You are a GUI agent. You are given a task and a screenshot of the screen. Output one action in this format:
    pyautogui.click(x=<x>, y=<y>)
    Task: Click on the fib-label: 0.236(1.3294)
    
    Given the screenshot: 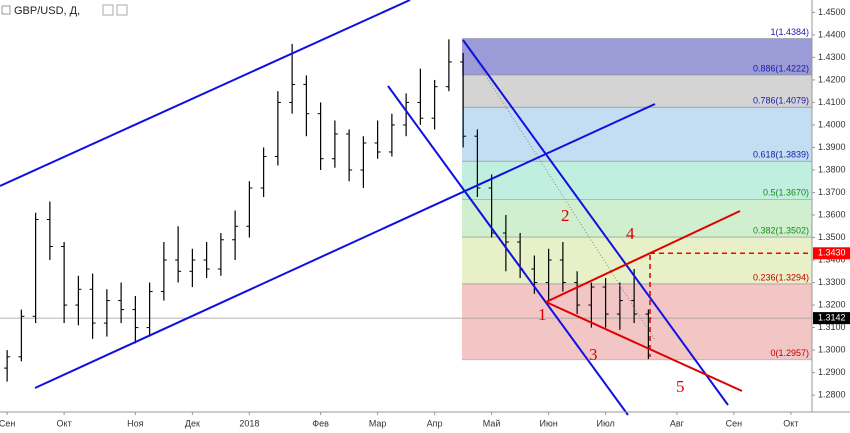 What is the action you would take?
    pyautogui.click(x=781, y=277)
    